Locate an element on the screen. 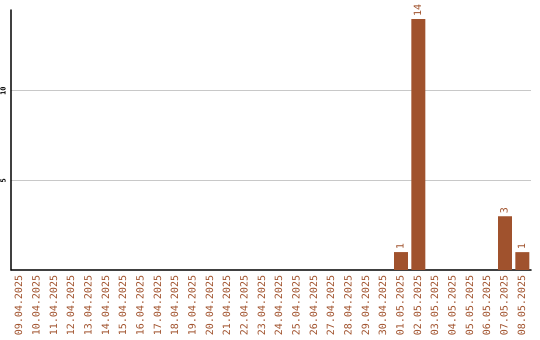 Image resolution: width=540 pixels, height=340 pixels. x-tick-label: 04.05.2025 is located at coordinates (453, 305).